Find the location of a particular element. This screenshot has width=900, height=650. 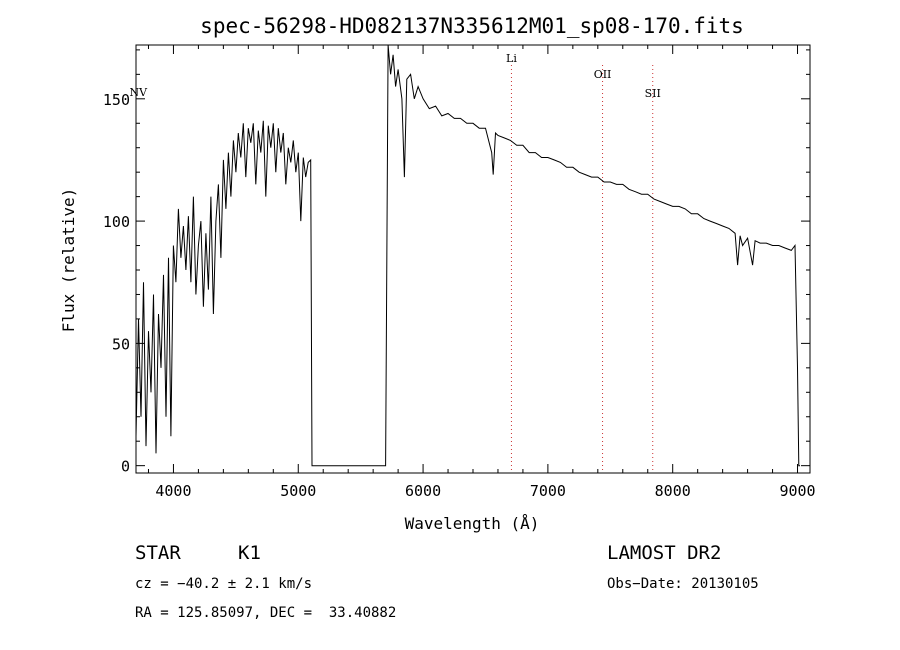

object-subclass: K1 is located at coordinates (249, 553).